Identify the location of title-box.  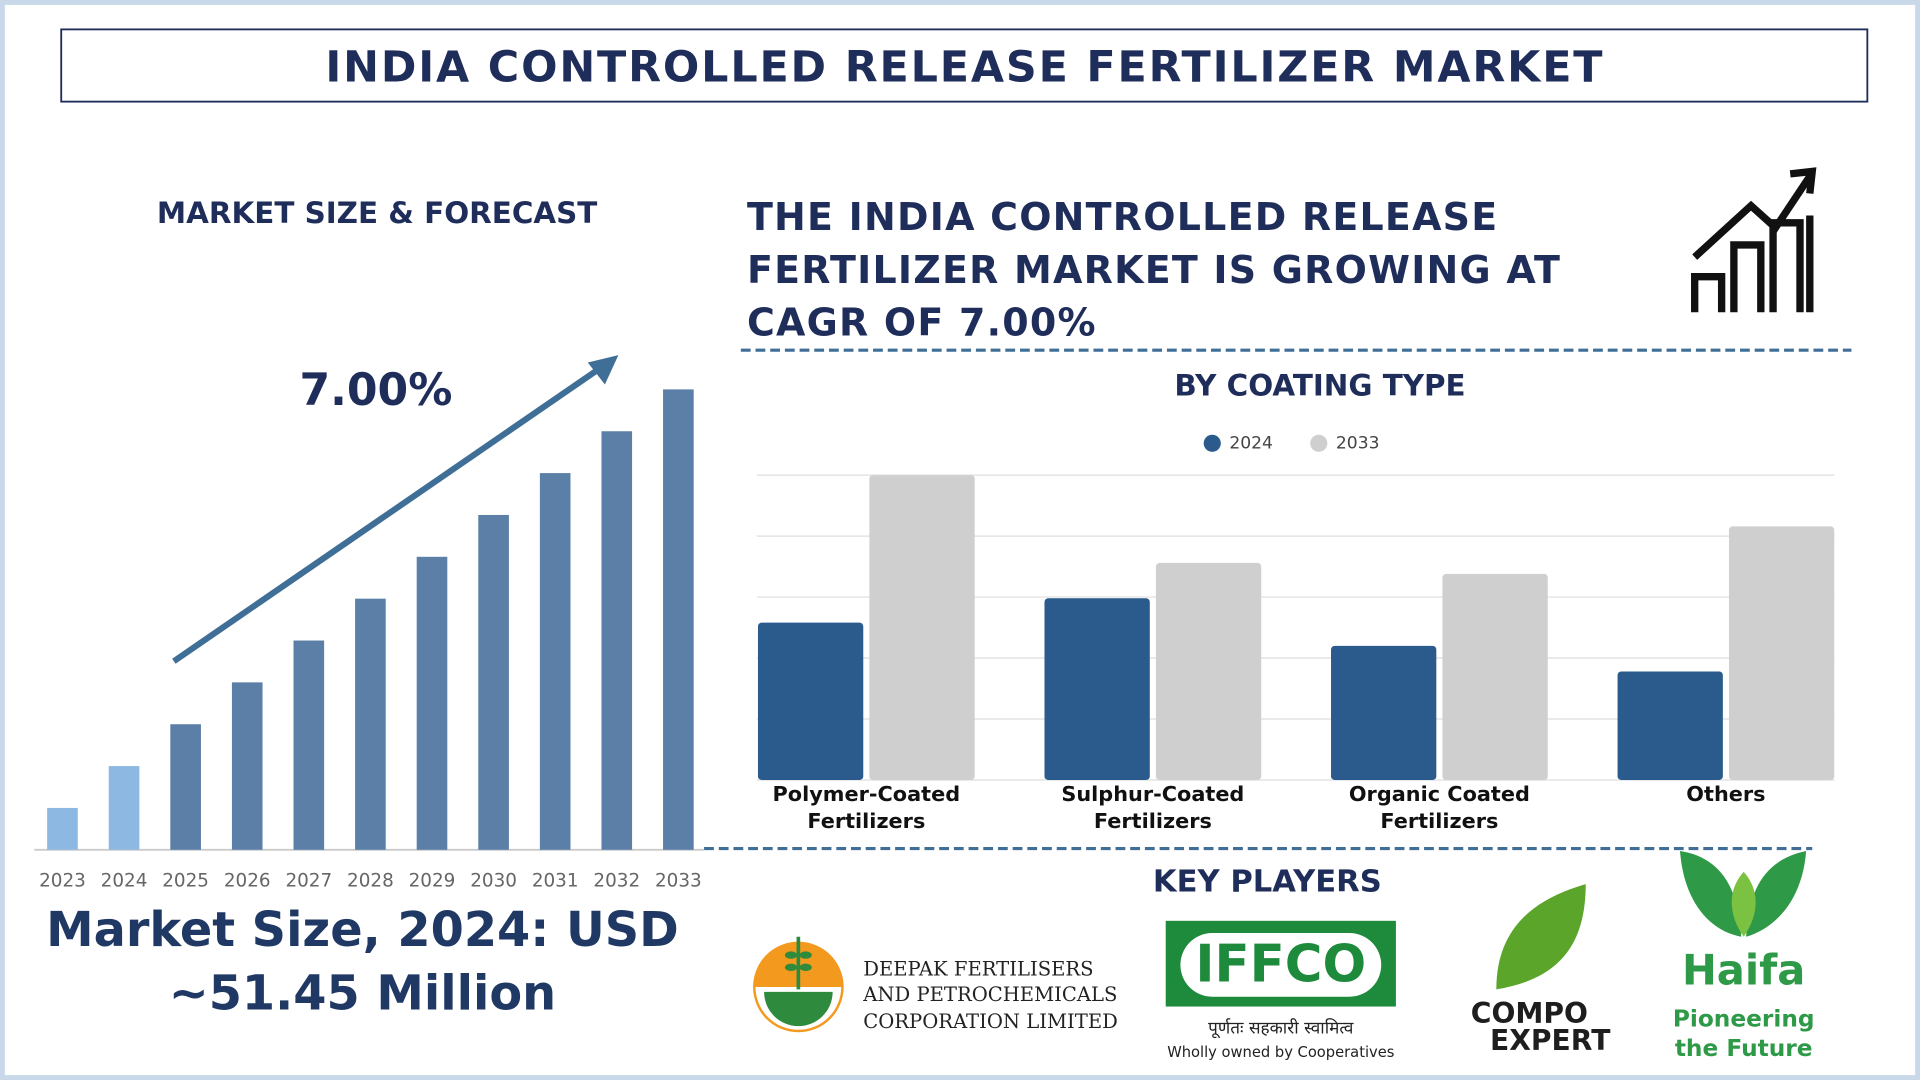
(964, 65).